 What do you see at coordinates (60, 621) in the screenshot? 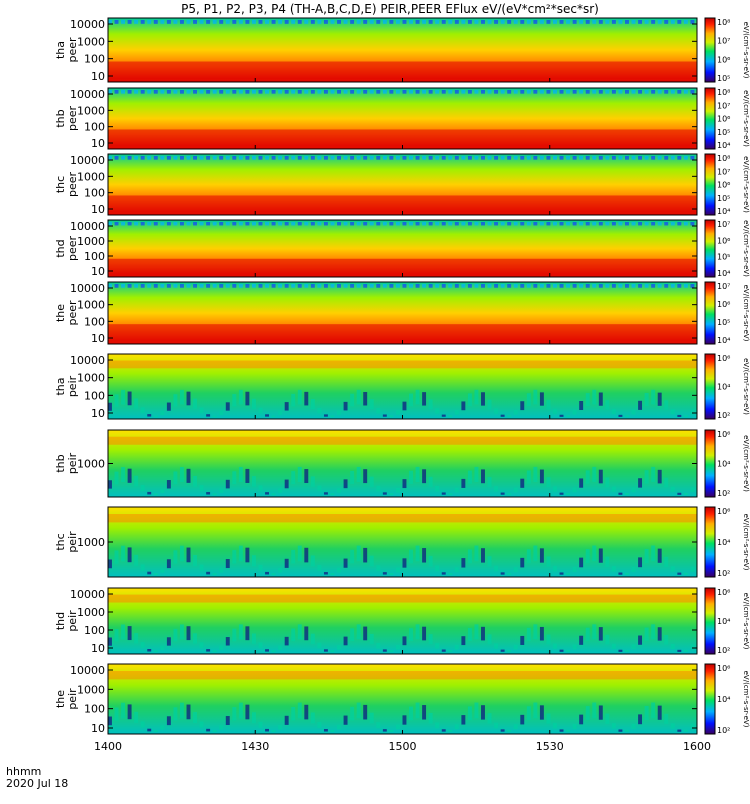
I see `y-axis-label-probe: thd` at bounding box center [60, 621].